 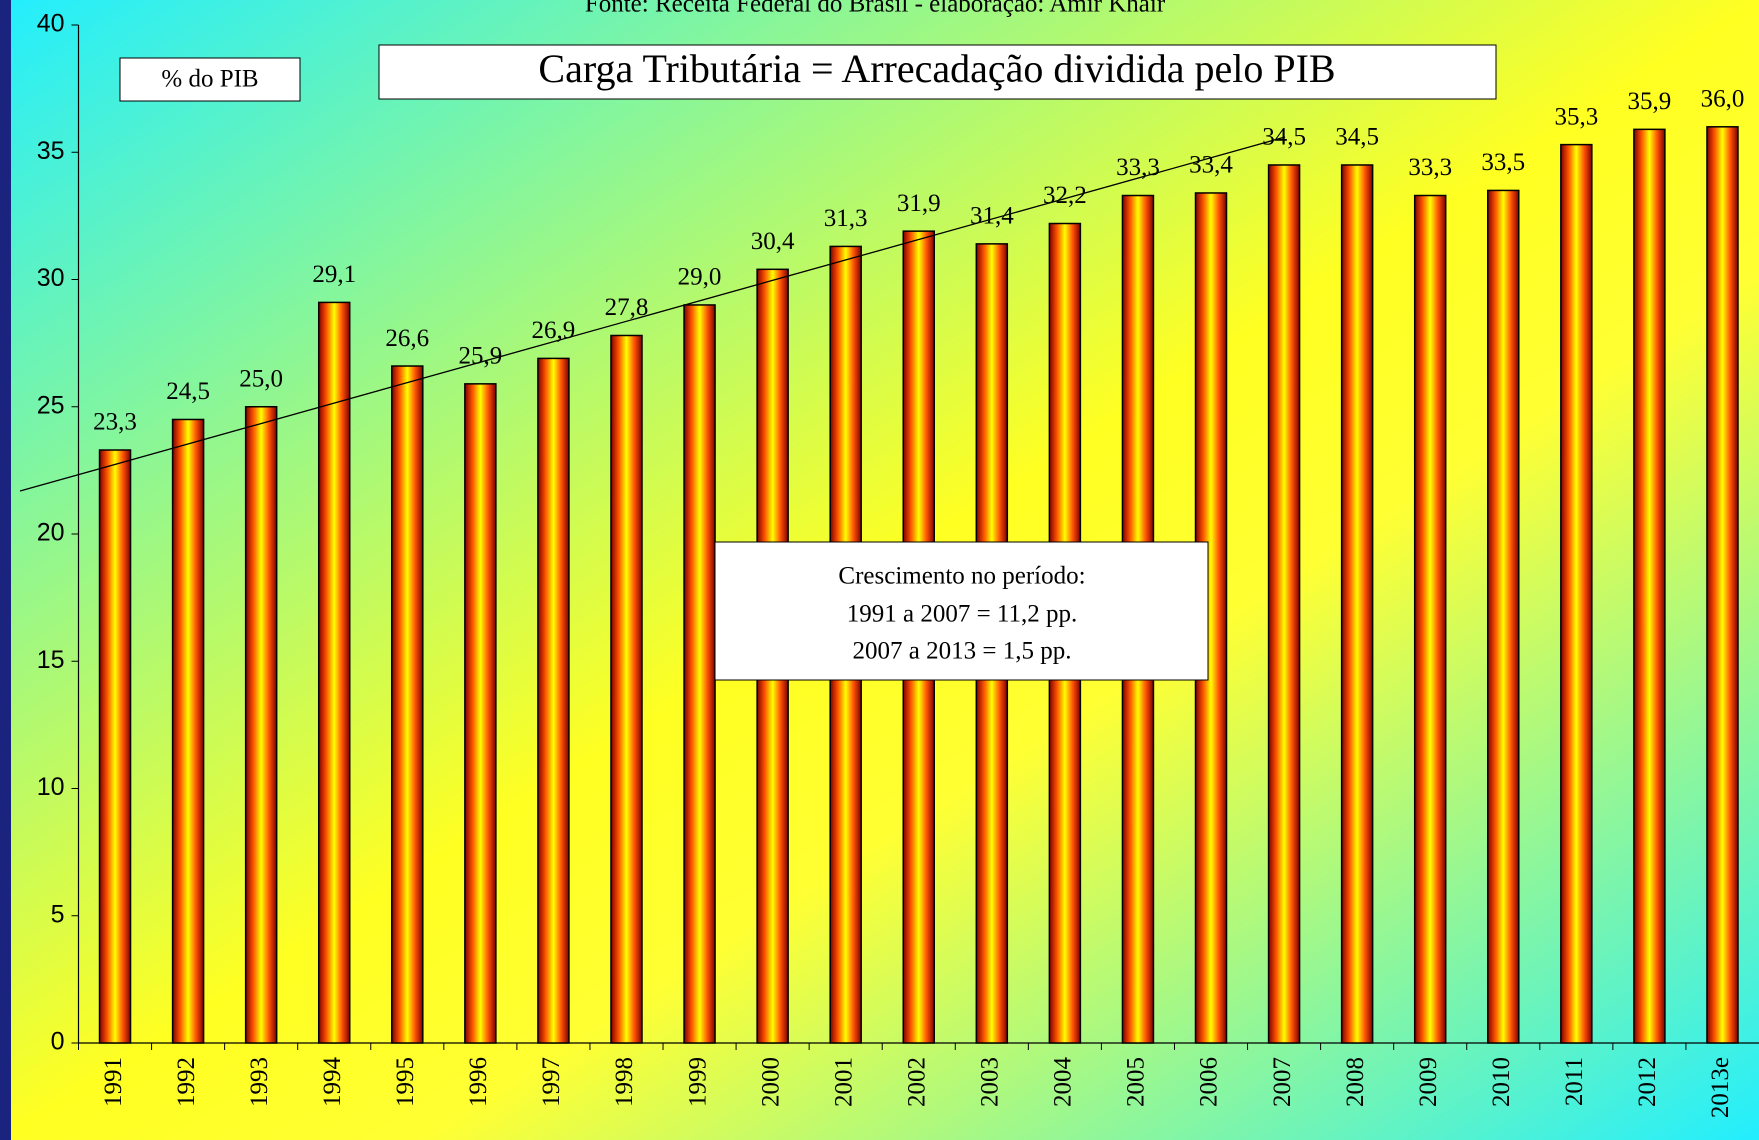 What do you see at coordinates (1647, 1082) in the screenshot?
I see `x-tick-label: 2012` at bounding box center [1647, 1082].